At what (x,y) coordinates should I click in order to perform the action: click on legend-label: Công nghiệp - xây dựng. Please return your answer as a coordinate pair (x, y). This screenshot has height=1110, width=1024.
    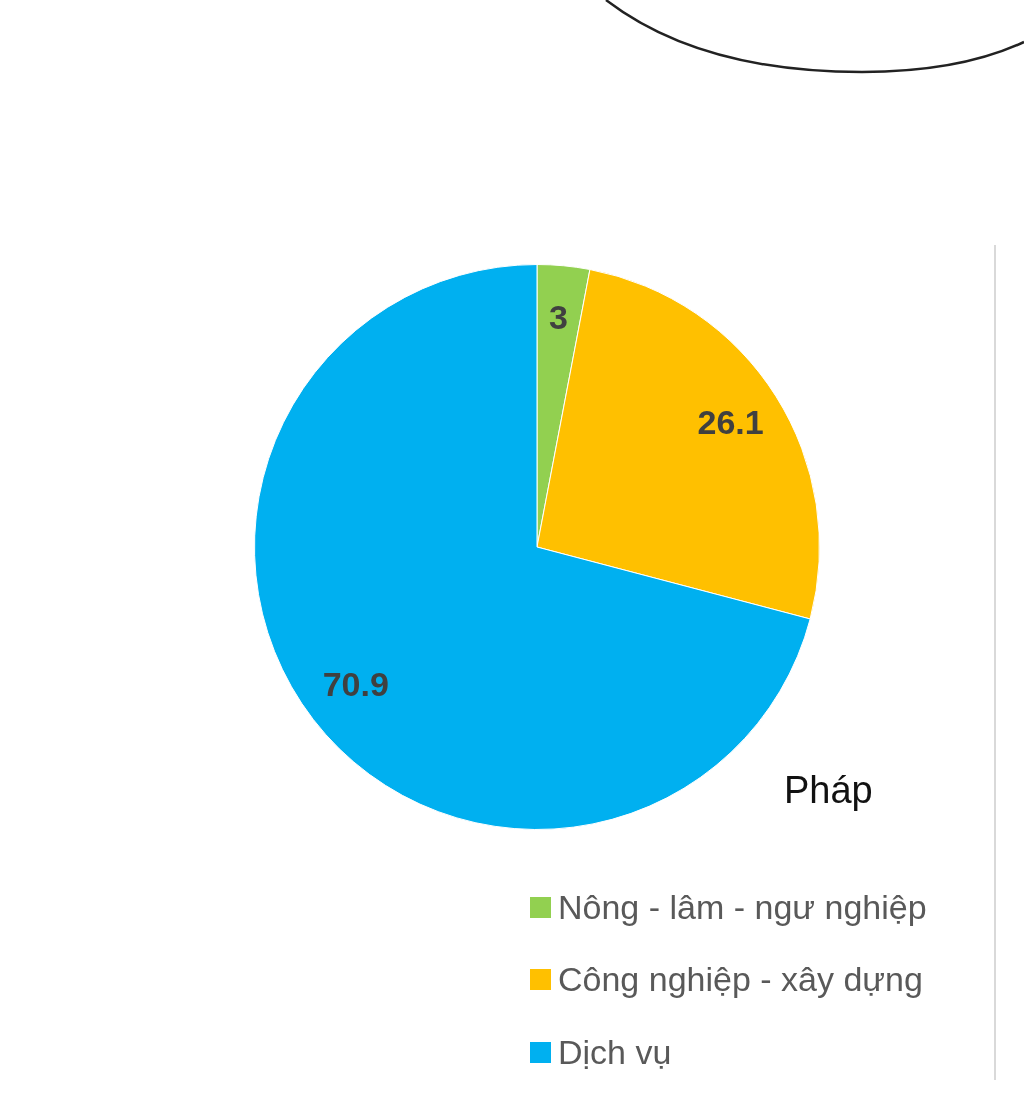
    Looking at the image, I should click on (740, 980).